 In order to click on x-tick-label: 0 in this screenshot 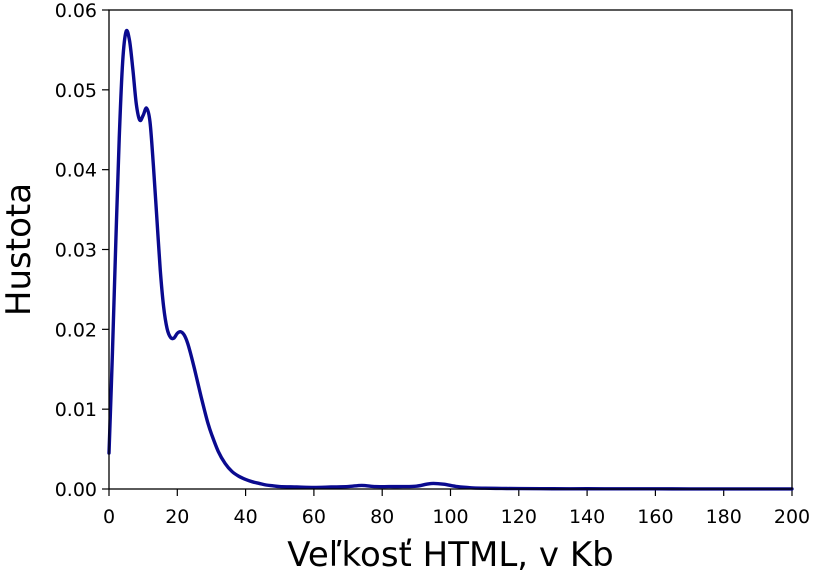, I will do `click(109, 517)`.